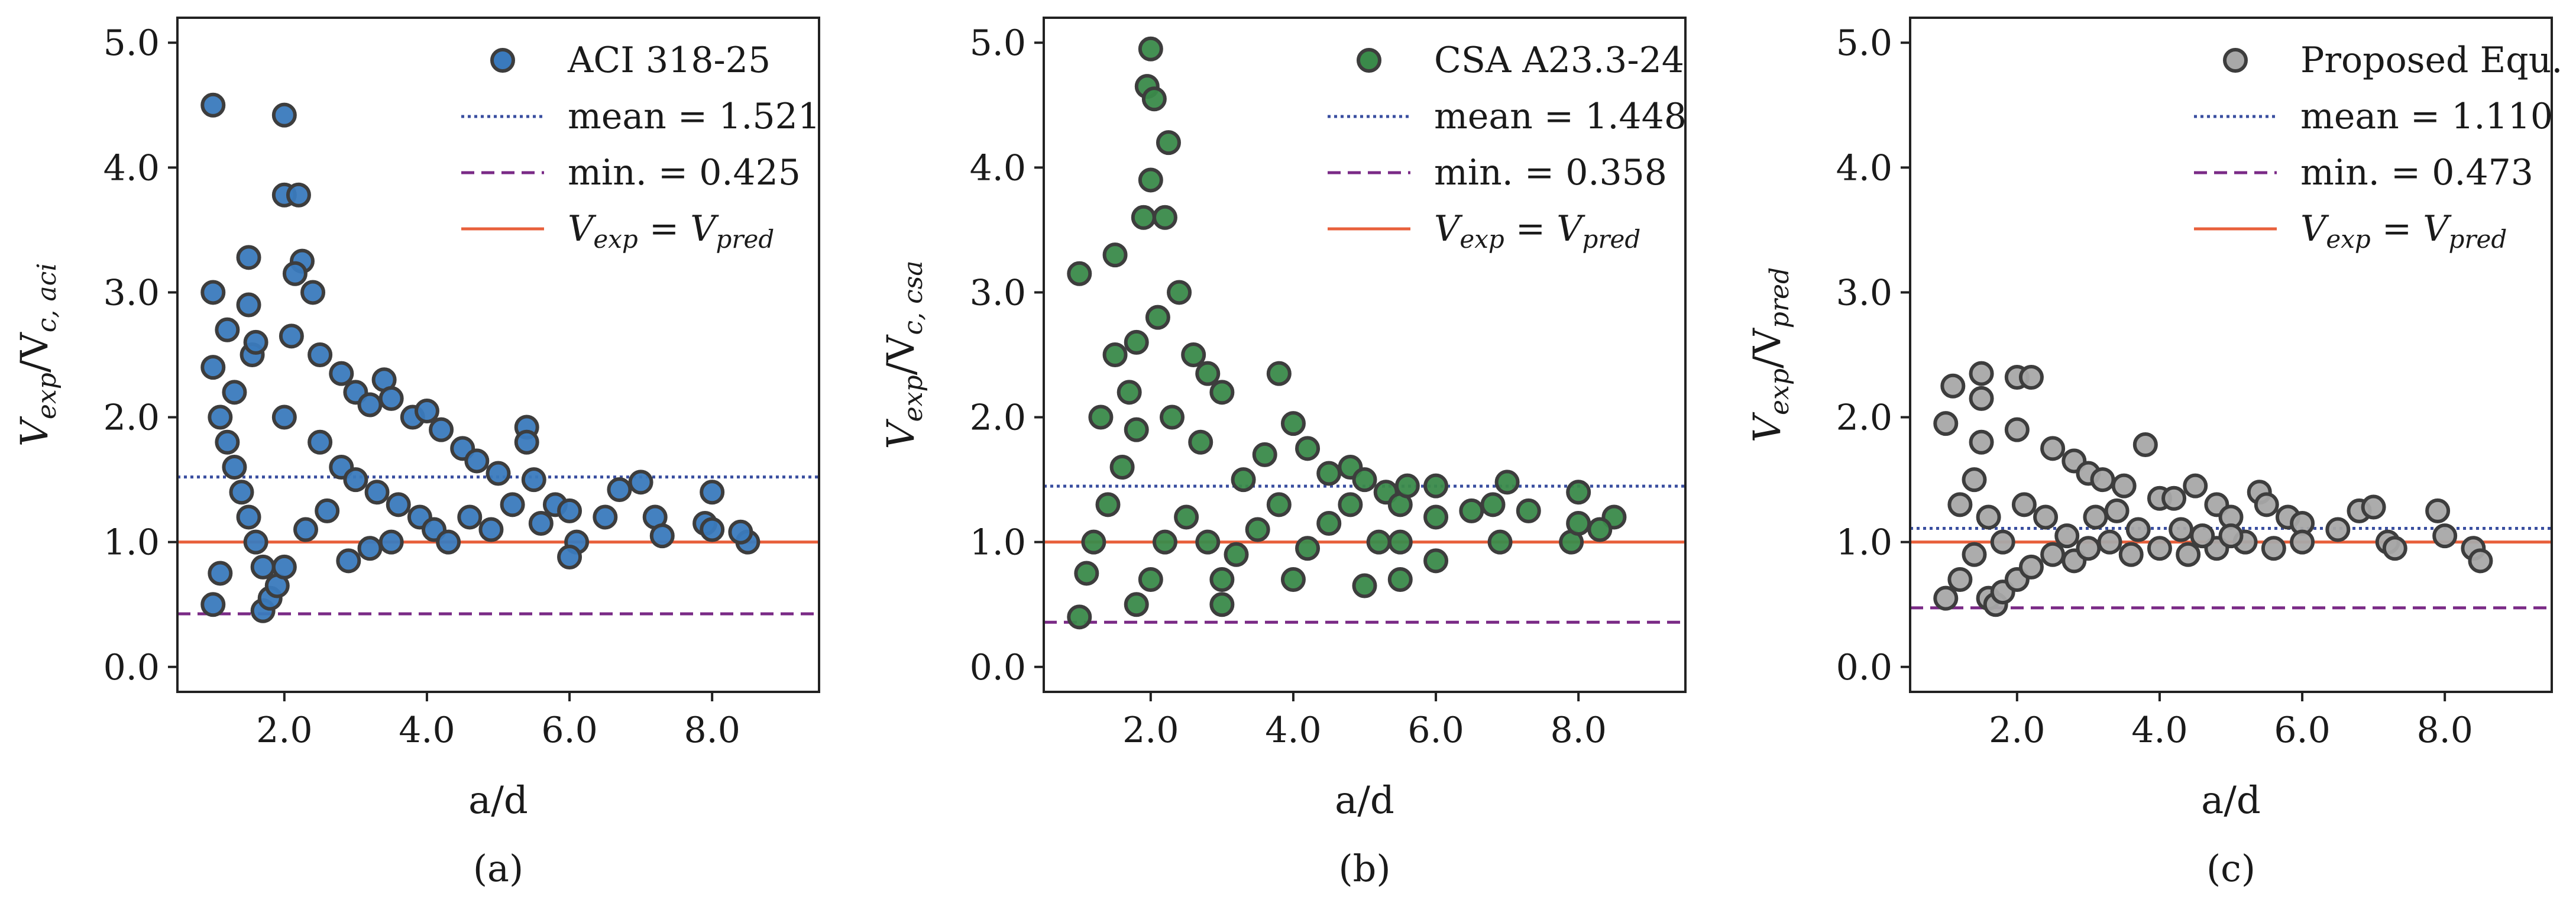 The height and width of the screenshot is (916, 2576). What do you see at coordinates (2404, 231) in the screenshot?
I see `legend-ref-label: Vexp = Vpred` at bounding box center [2404, 231].